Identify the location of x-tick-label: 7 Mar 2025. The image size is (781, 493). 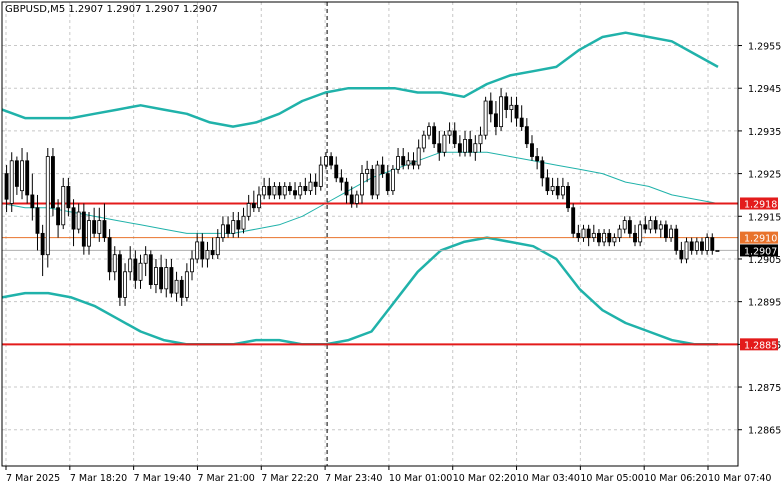
(33, 478).